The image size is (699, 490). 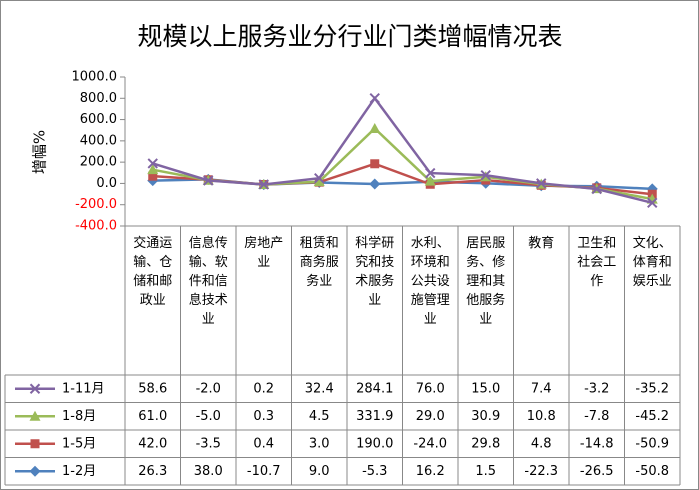 I want to click on legend-label: 1-8月, so click(x=79, y=416).